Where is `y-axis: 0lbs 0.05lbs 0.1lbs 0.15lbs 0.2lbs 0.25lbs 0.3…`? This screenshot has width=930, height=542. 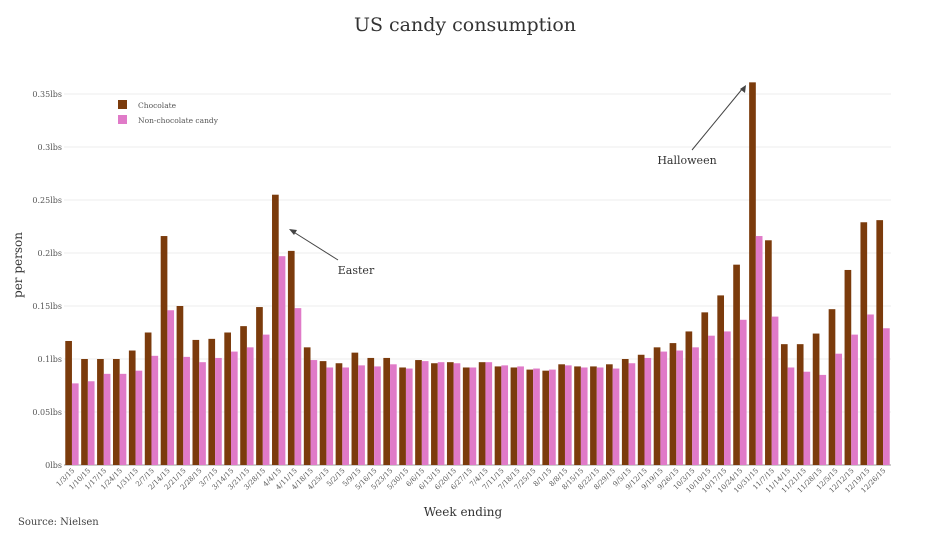
y-axis: 0lbs 0.05lbs 0.1lbs 0.15lbs 0.2lbs 0.25lbs 0.3… is located at coordinates (47, 280).